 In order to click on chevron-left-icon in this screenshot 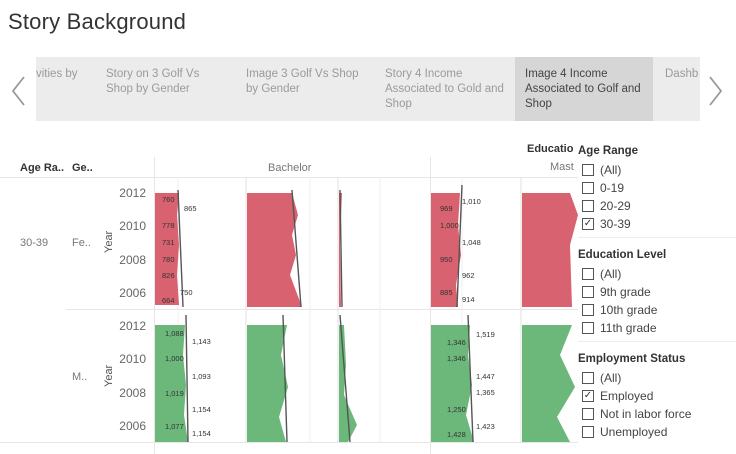, I will do `click(18, 91)`.